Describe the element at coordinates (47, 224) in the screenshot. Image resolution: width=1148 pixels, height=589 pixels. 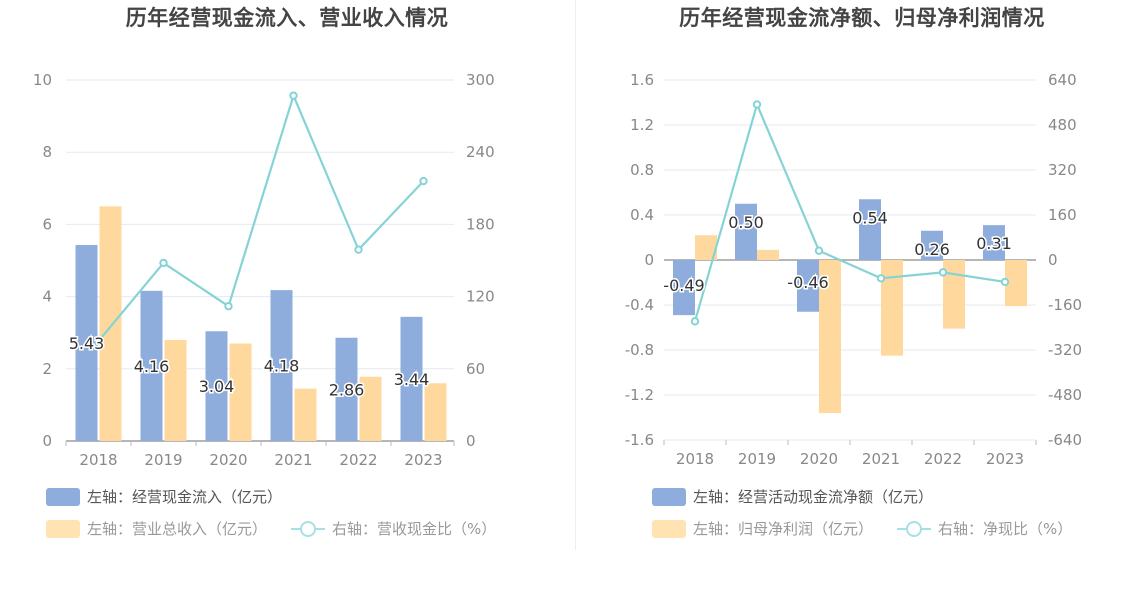
I see `left-axis-tick-label: 6` at that location.